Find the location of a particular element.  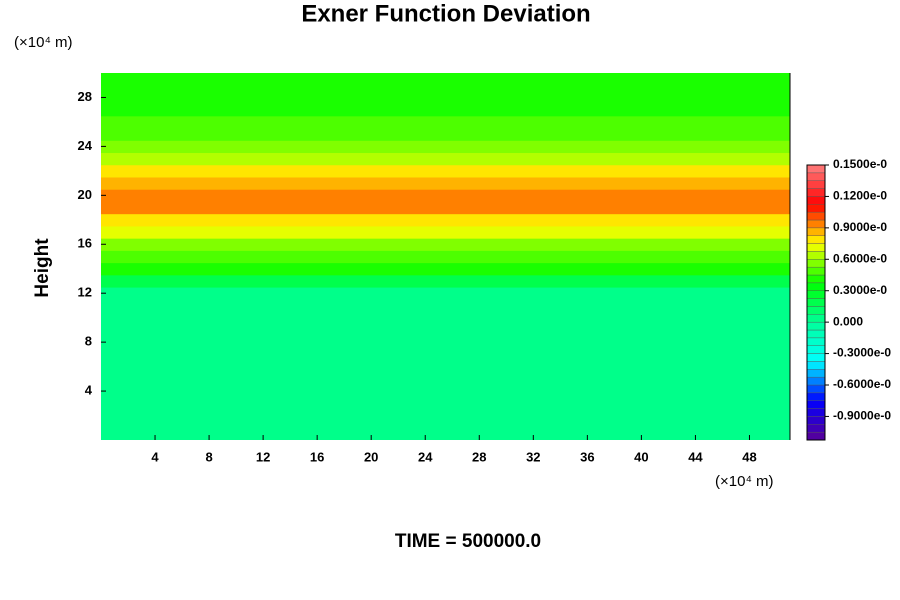

x-tick-label: 4 is located at coordinates (155, 456).